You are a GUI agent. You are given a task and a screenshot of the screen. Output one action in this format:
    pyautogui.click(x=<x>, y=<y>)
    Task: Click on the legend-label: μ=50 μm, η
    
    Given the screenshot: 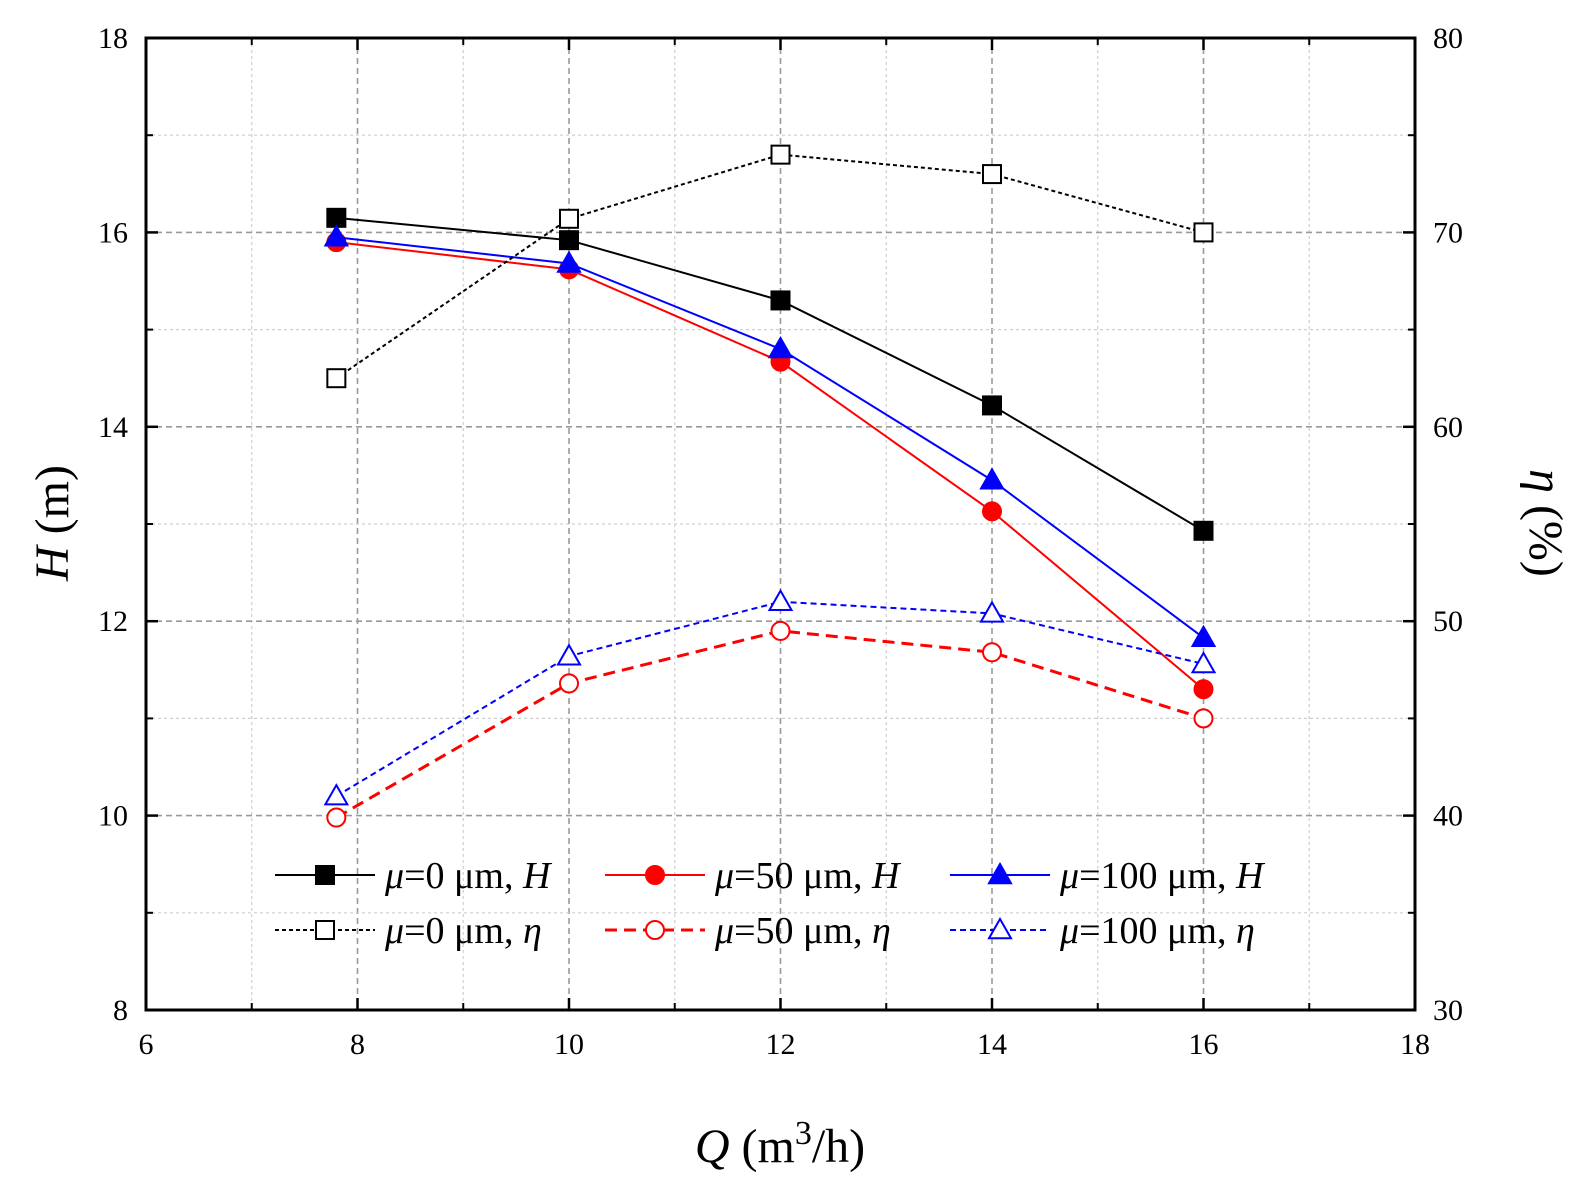 What is the action you would take?
    pyautogui.click(x=802, y=931)
    